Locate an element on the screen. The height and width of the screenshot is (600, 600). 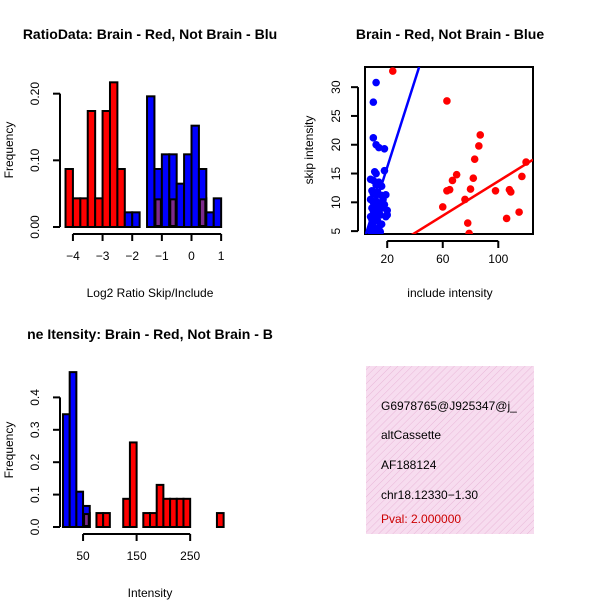
info-pval: Pval: 2.000000 is located at coordinates (421, 519).